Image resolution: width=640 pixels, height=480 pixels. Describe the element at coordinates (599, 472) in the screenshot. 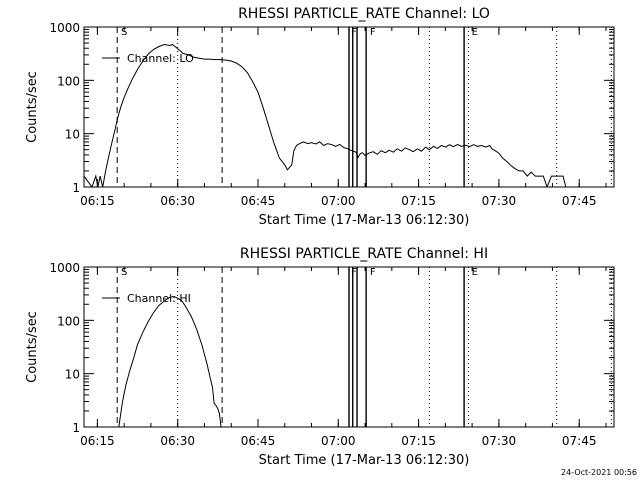

I see `footer-timestamp: 24-Oct-2021 00:56` at that location.